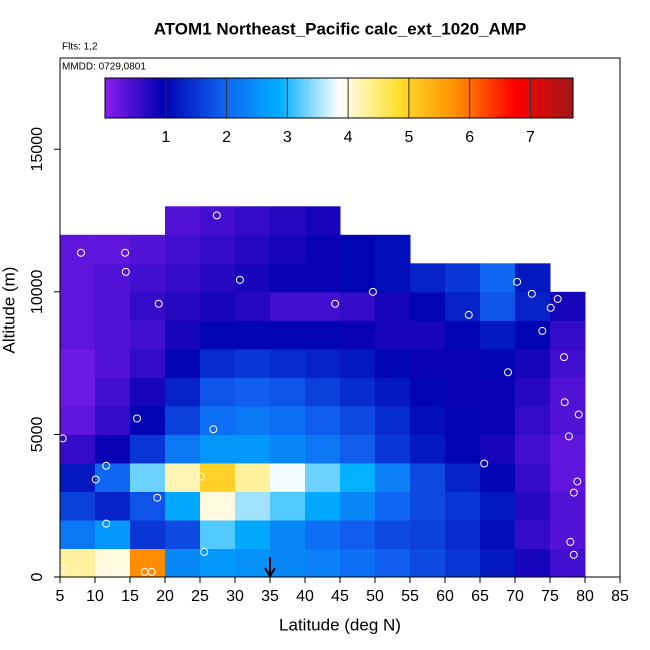 This screenshot has width=650, height=650. I want to click on subtitle: Flts: 1,2, so click(80, 47).